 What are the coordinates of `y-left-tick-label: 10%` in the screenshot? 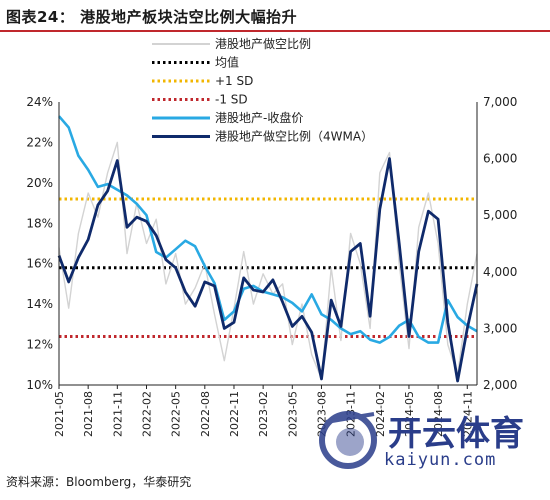 It's located at (39, 385).